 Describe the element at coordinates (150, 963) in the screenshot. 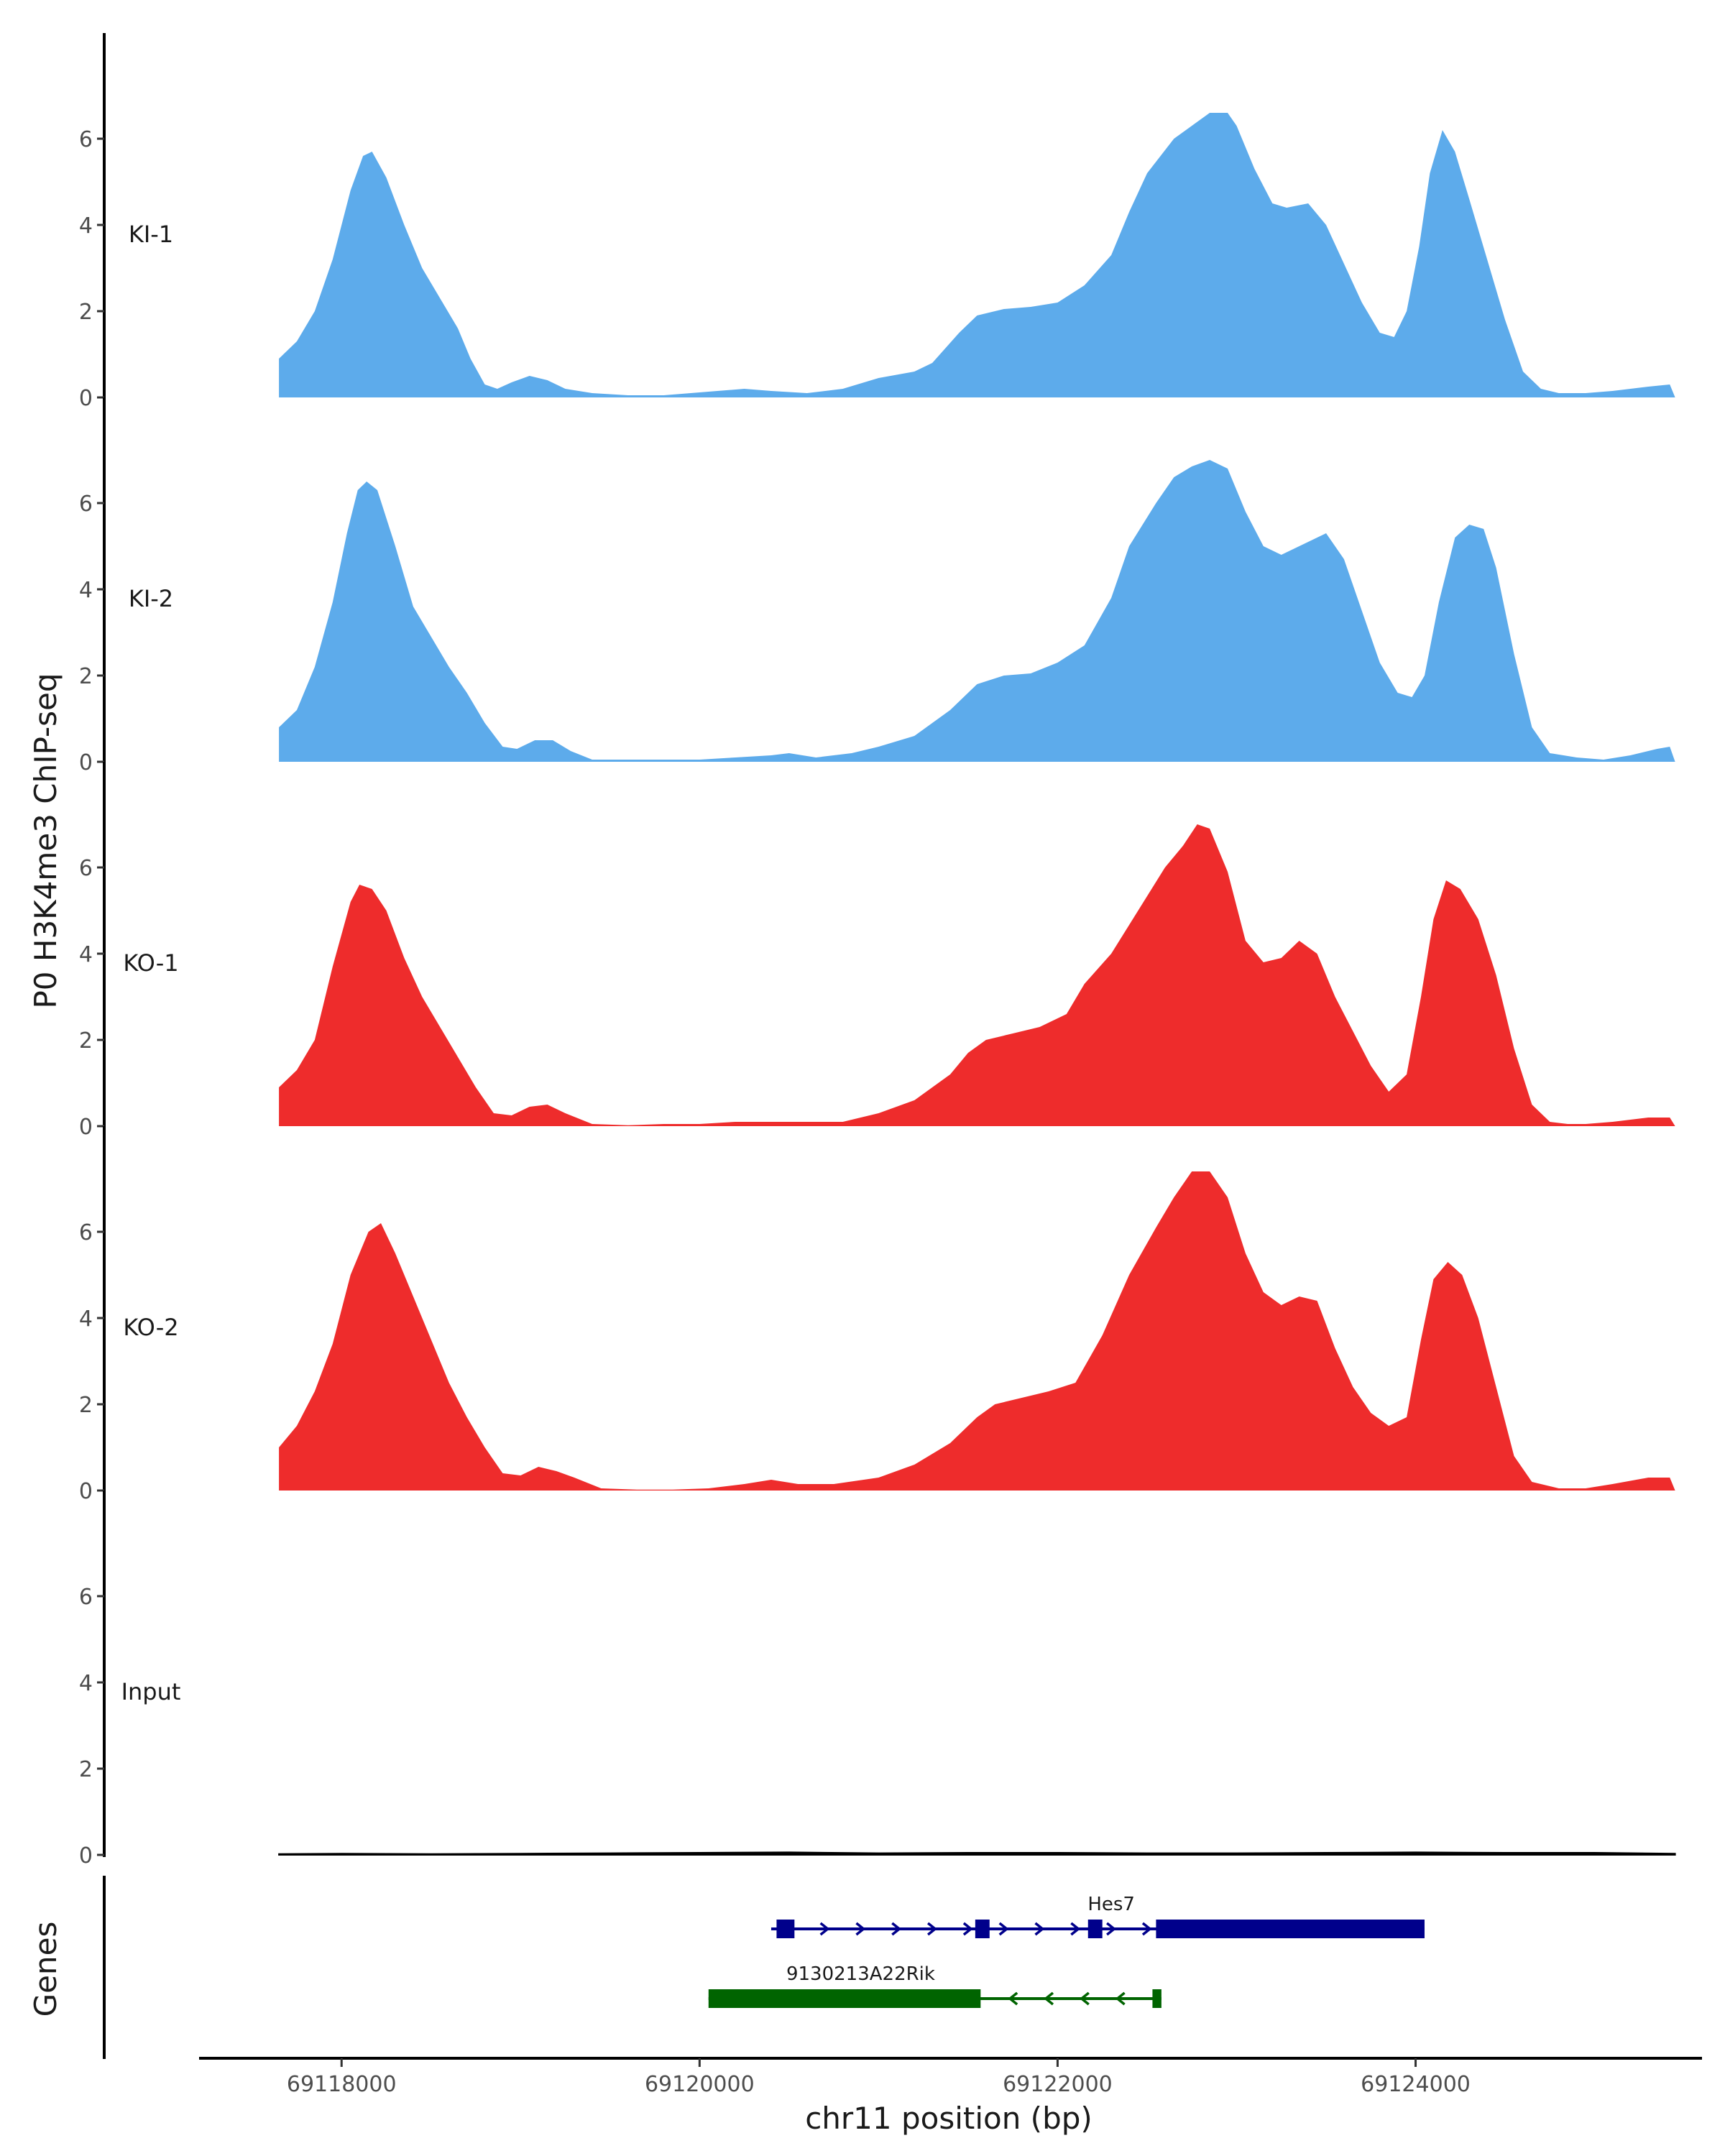

I see `track-label: KO-1` at that location.